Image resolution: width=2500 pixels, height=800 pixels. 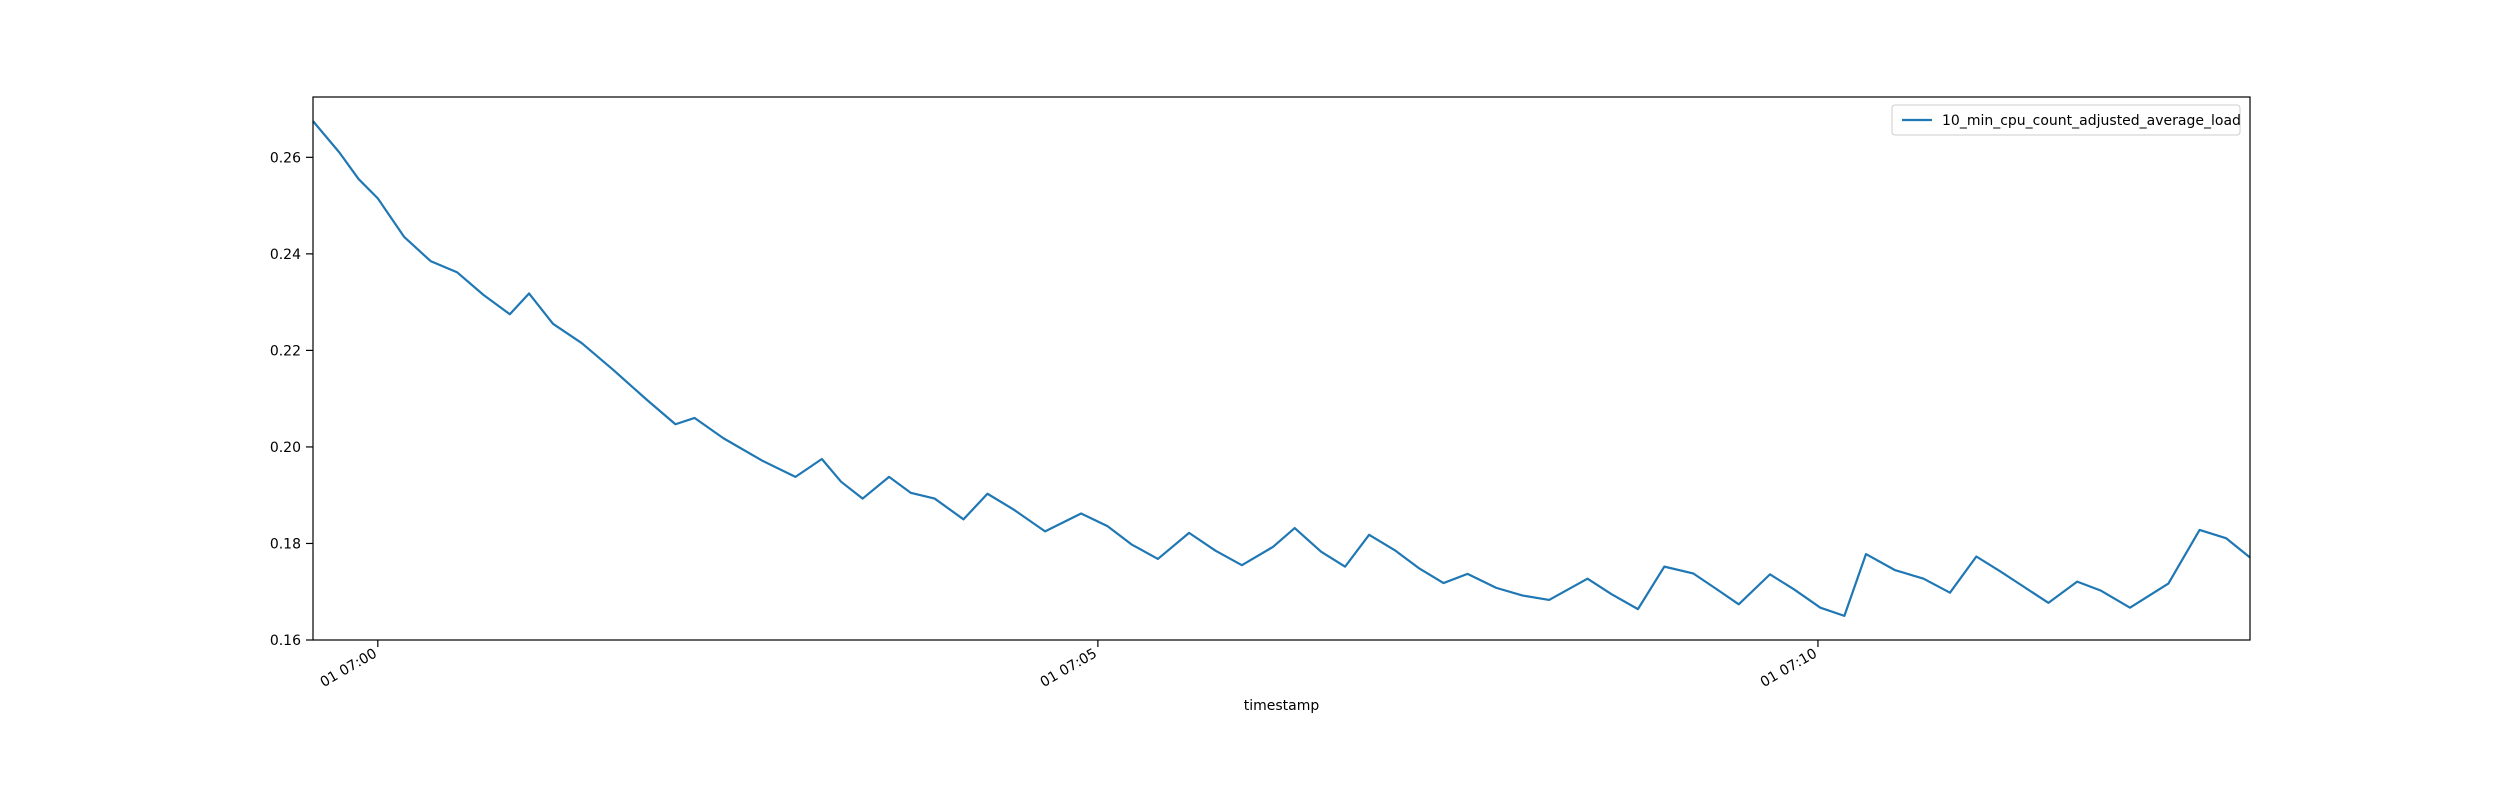 I want to click on x-axis-label: timestamp, so click(x=1282, y=706).